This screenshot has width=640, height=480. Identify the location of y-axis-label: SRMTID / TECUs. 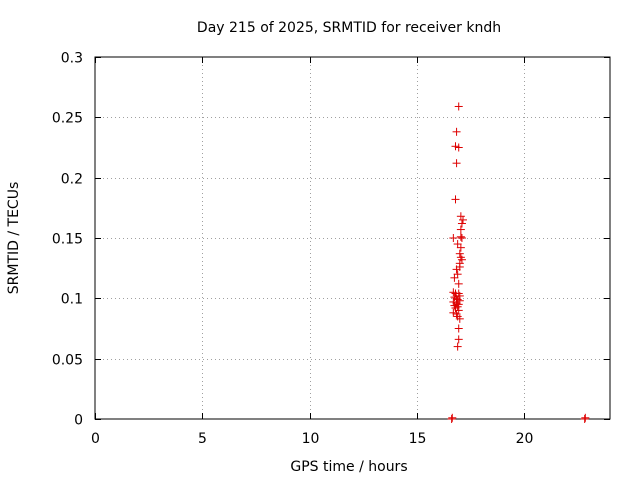
(14, 238).